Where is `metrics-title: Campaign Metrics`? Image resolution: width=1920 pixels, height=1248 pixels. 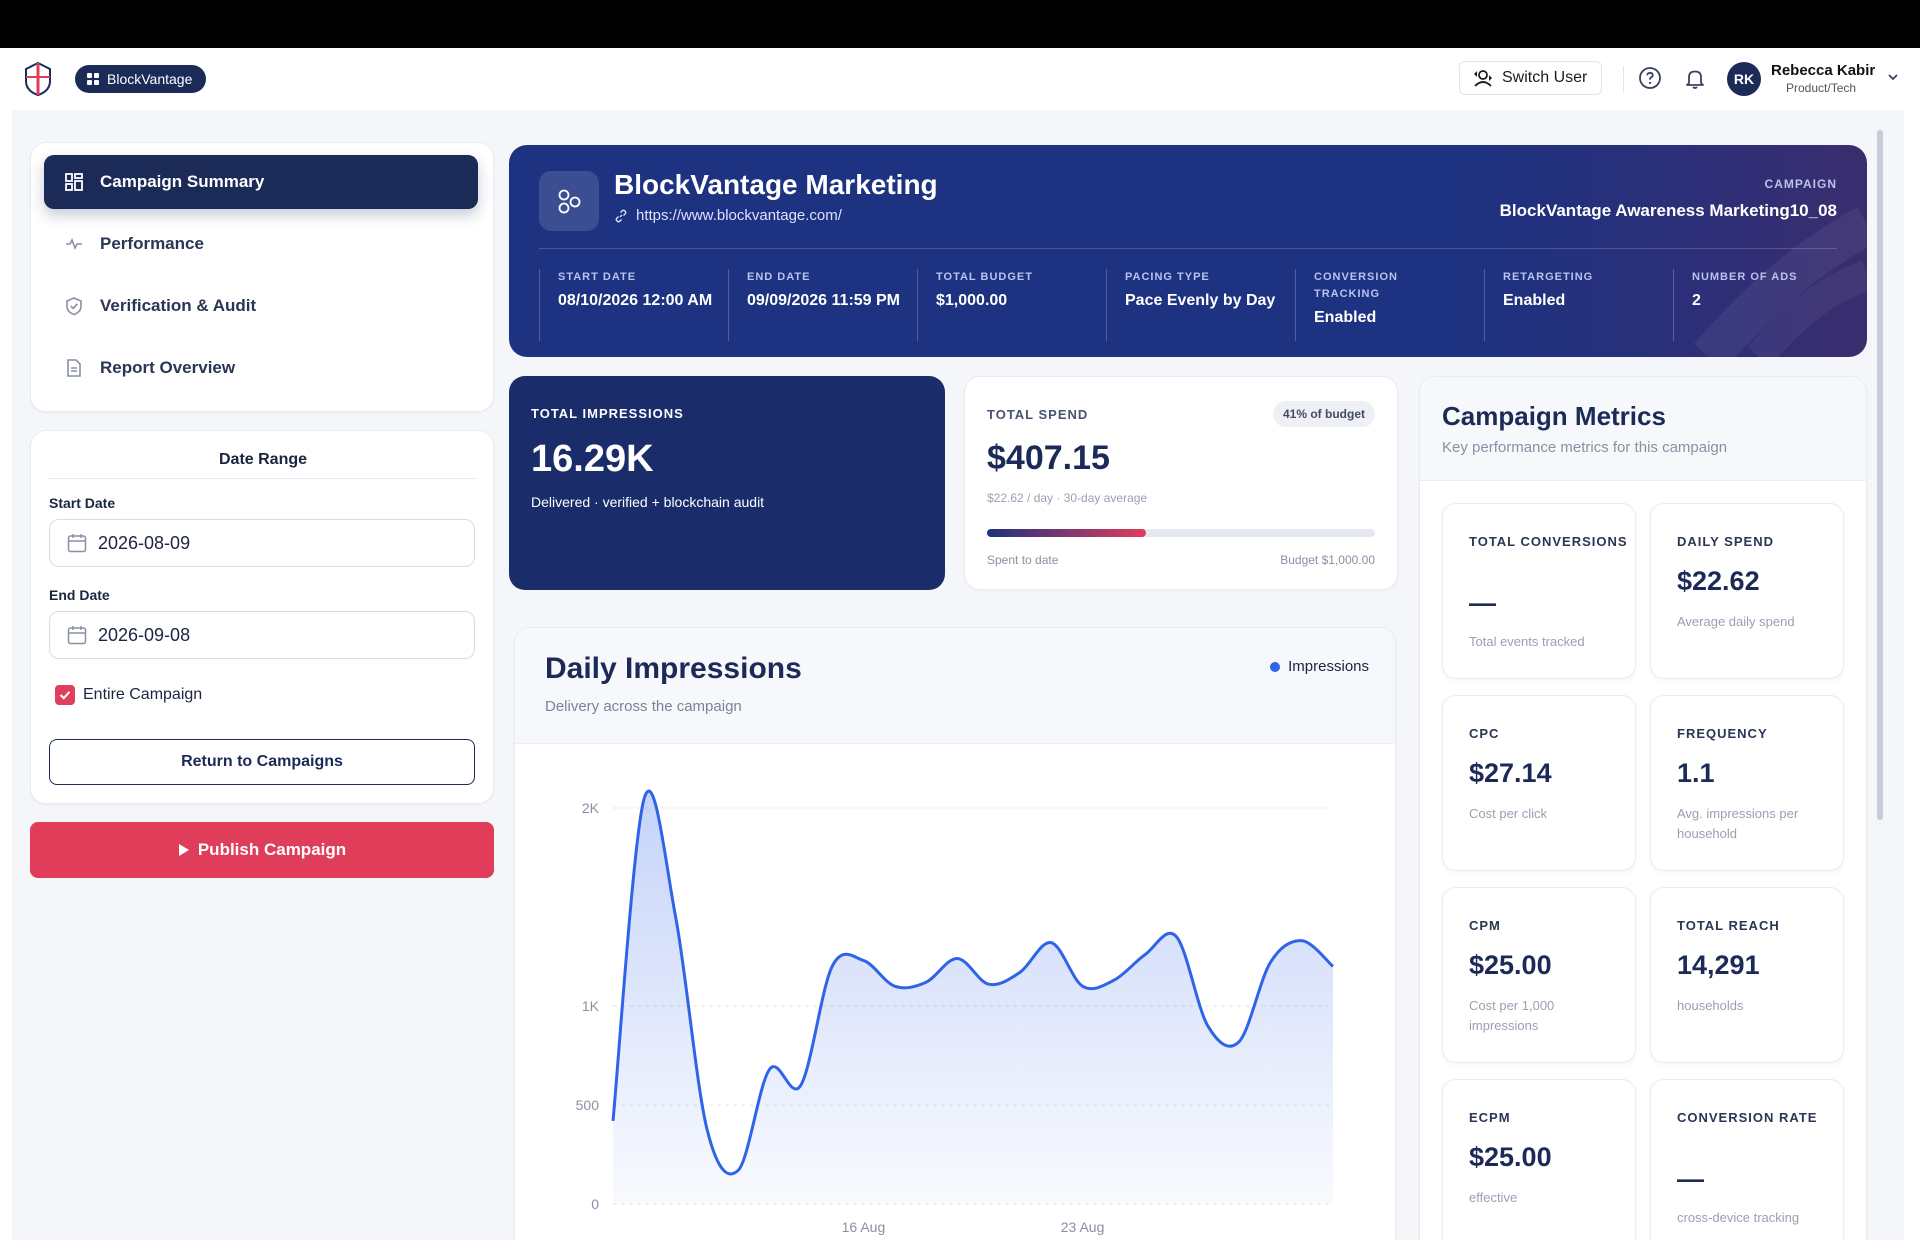
metrics-title: Campaign Metrics is located at coordinates (1554, 416).